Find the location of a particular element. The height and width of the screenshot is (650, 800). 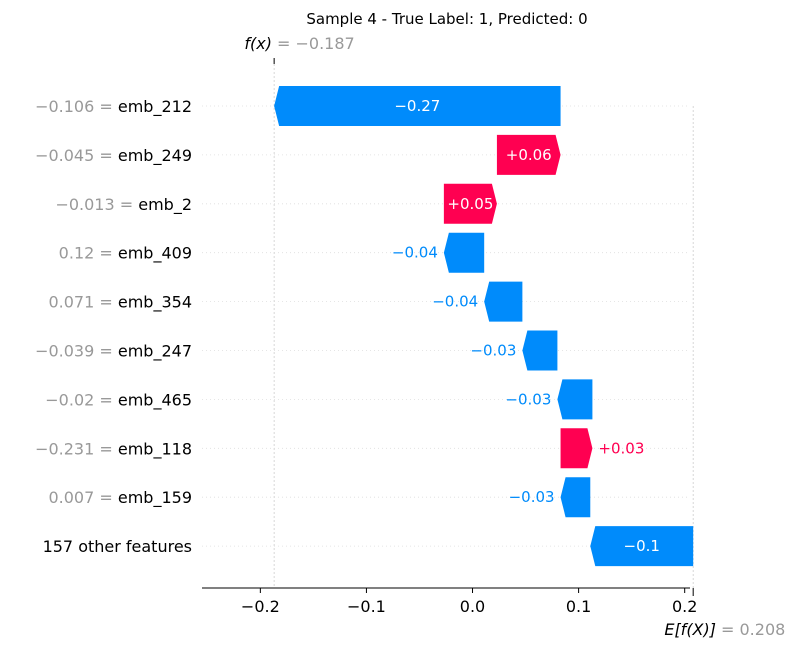

feature-name: 157 other features is located at coordinates (117, 546).